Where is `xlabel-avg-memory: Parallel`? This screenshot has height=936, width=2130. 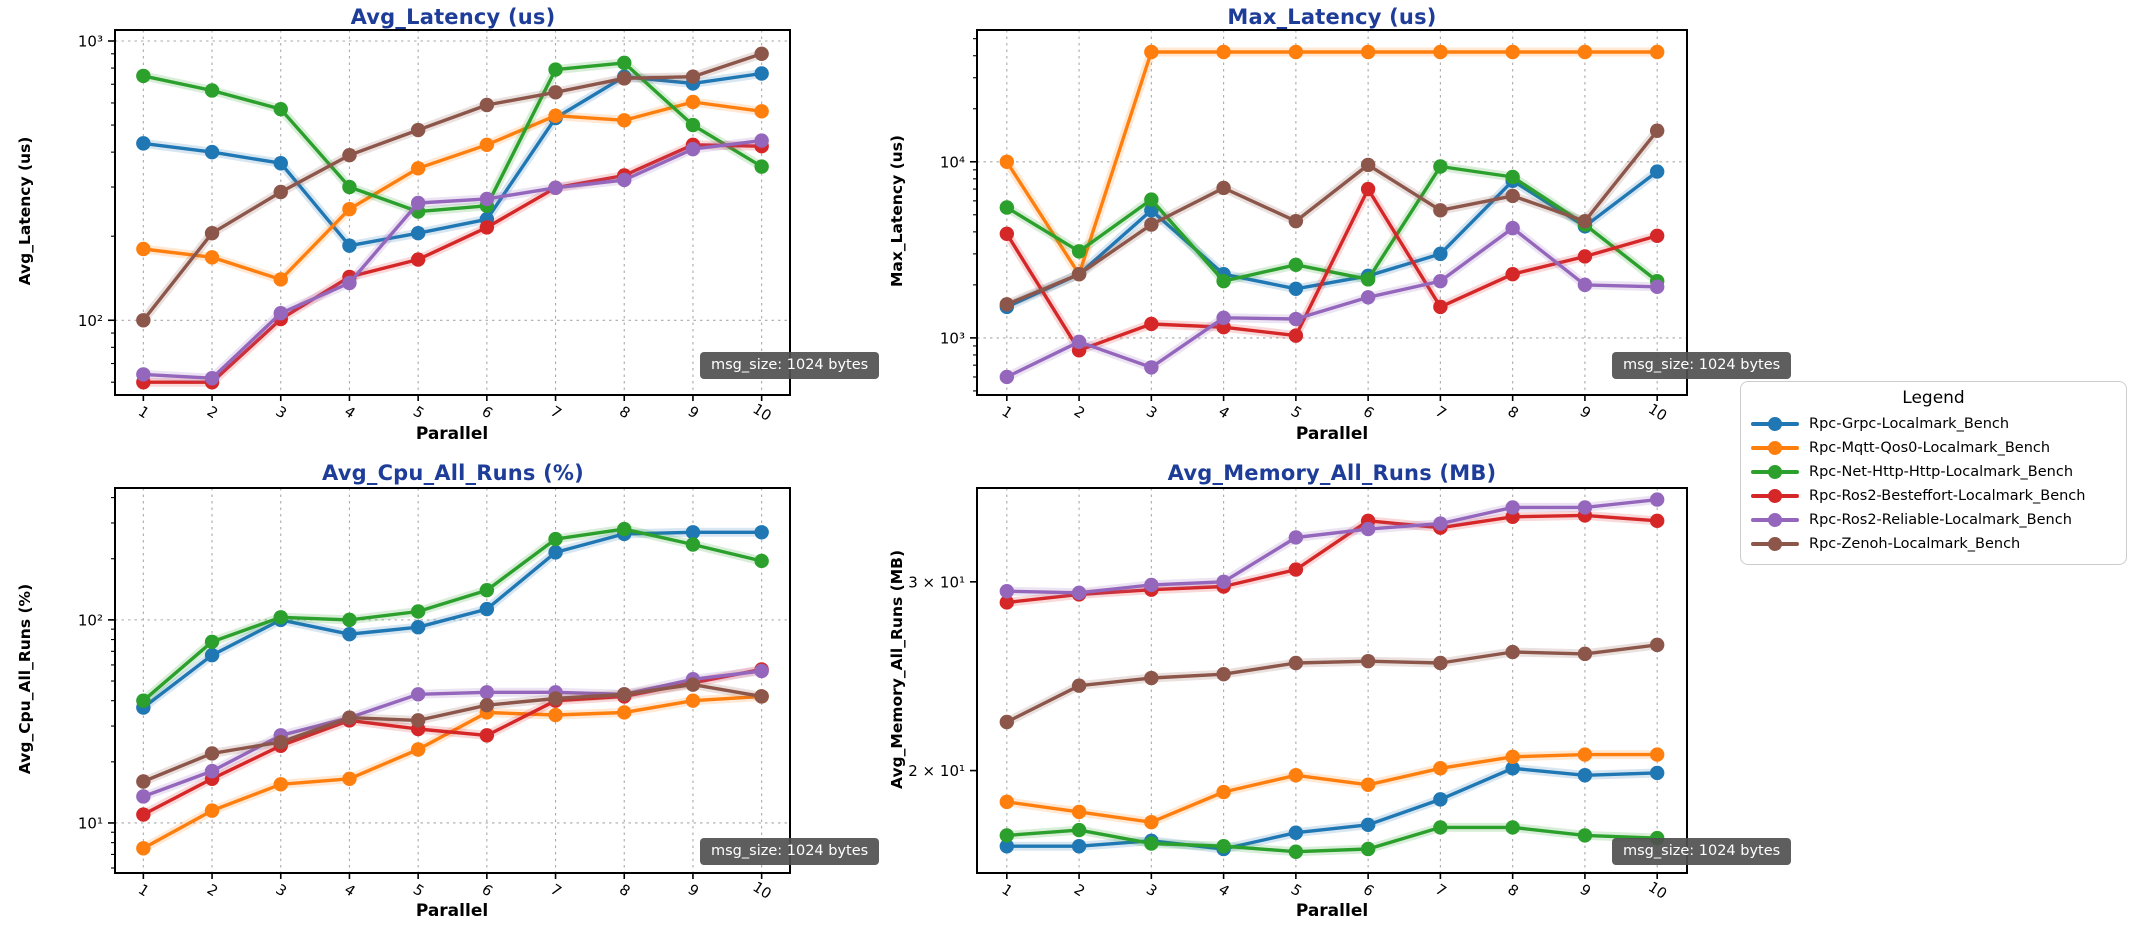
xlabel-avg-memory: Parallel is located at coordinates (1332, 911).